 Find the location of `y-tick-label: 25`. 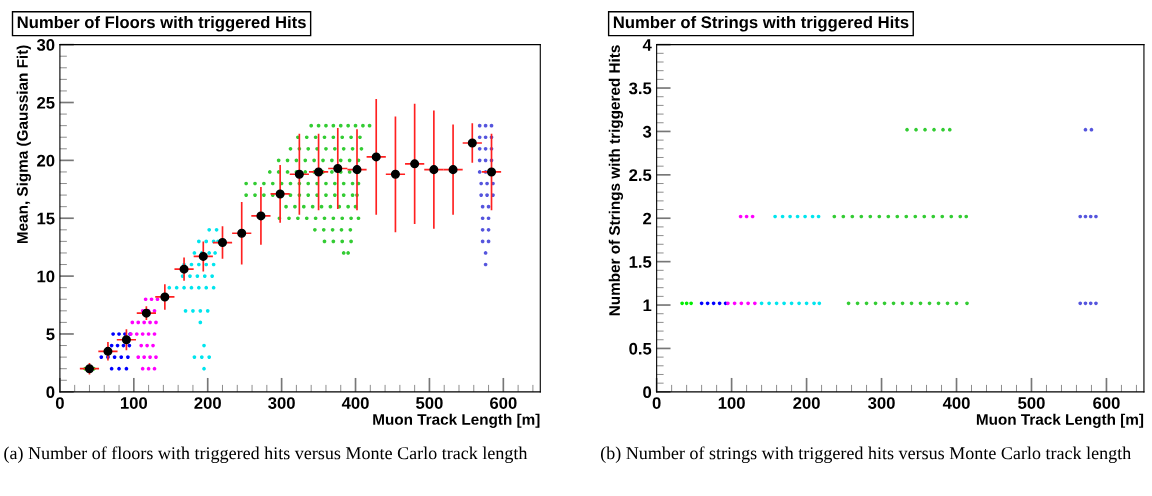

y-tick-label: 25 is located at coordinates (46, 102).